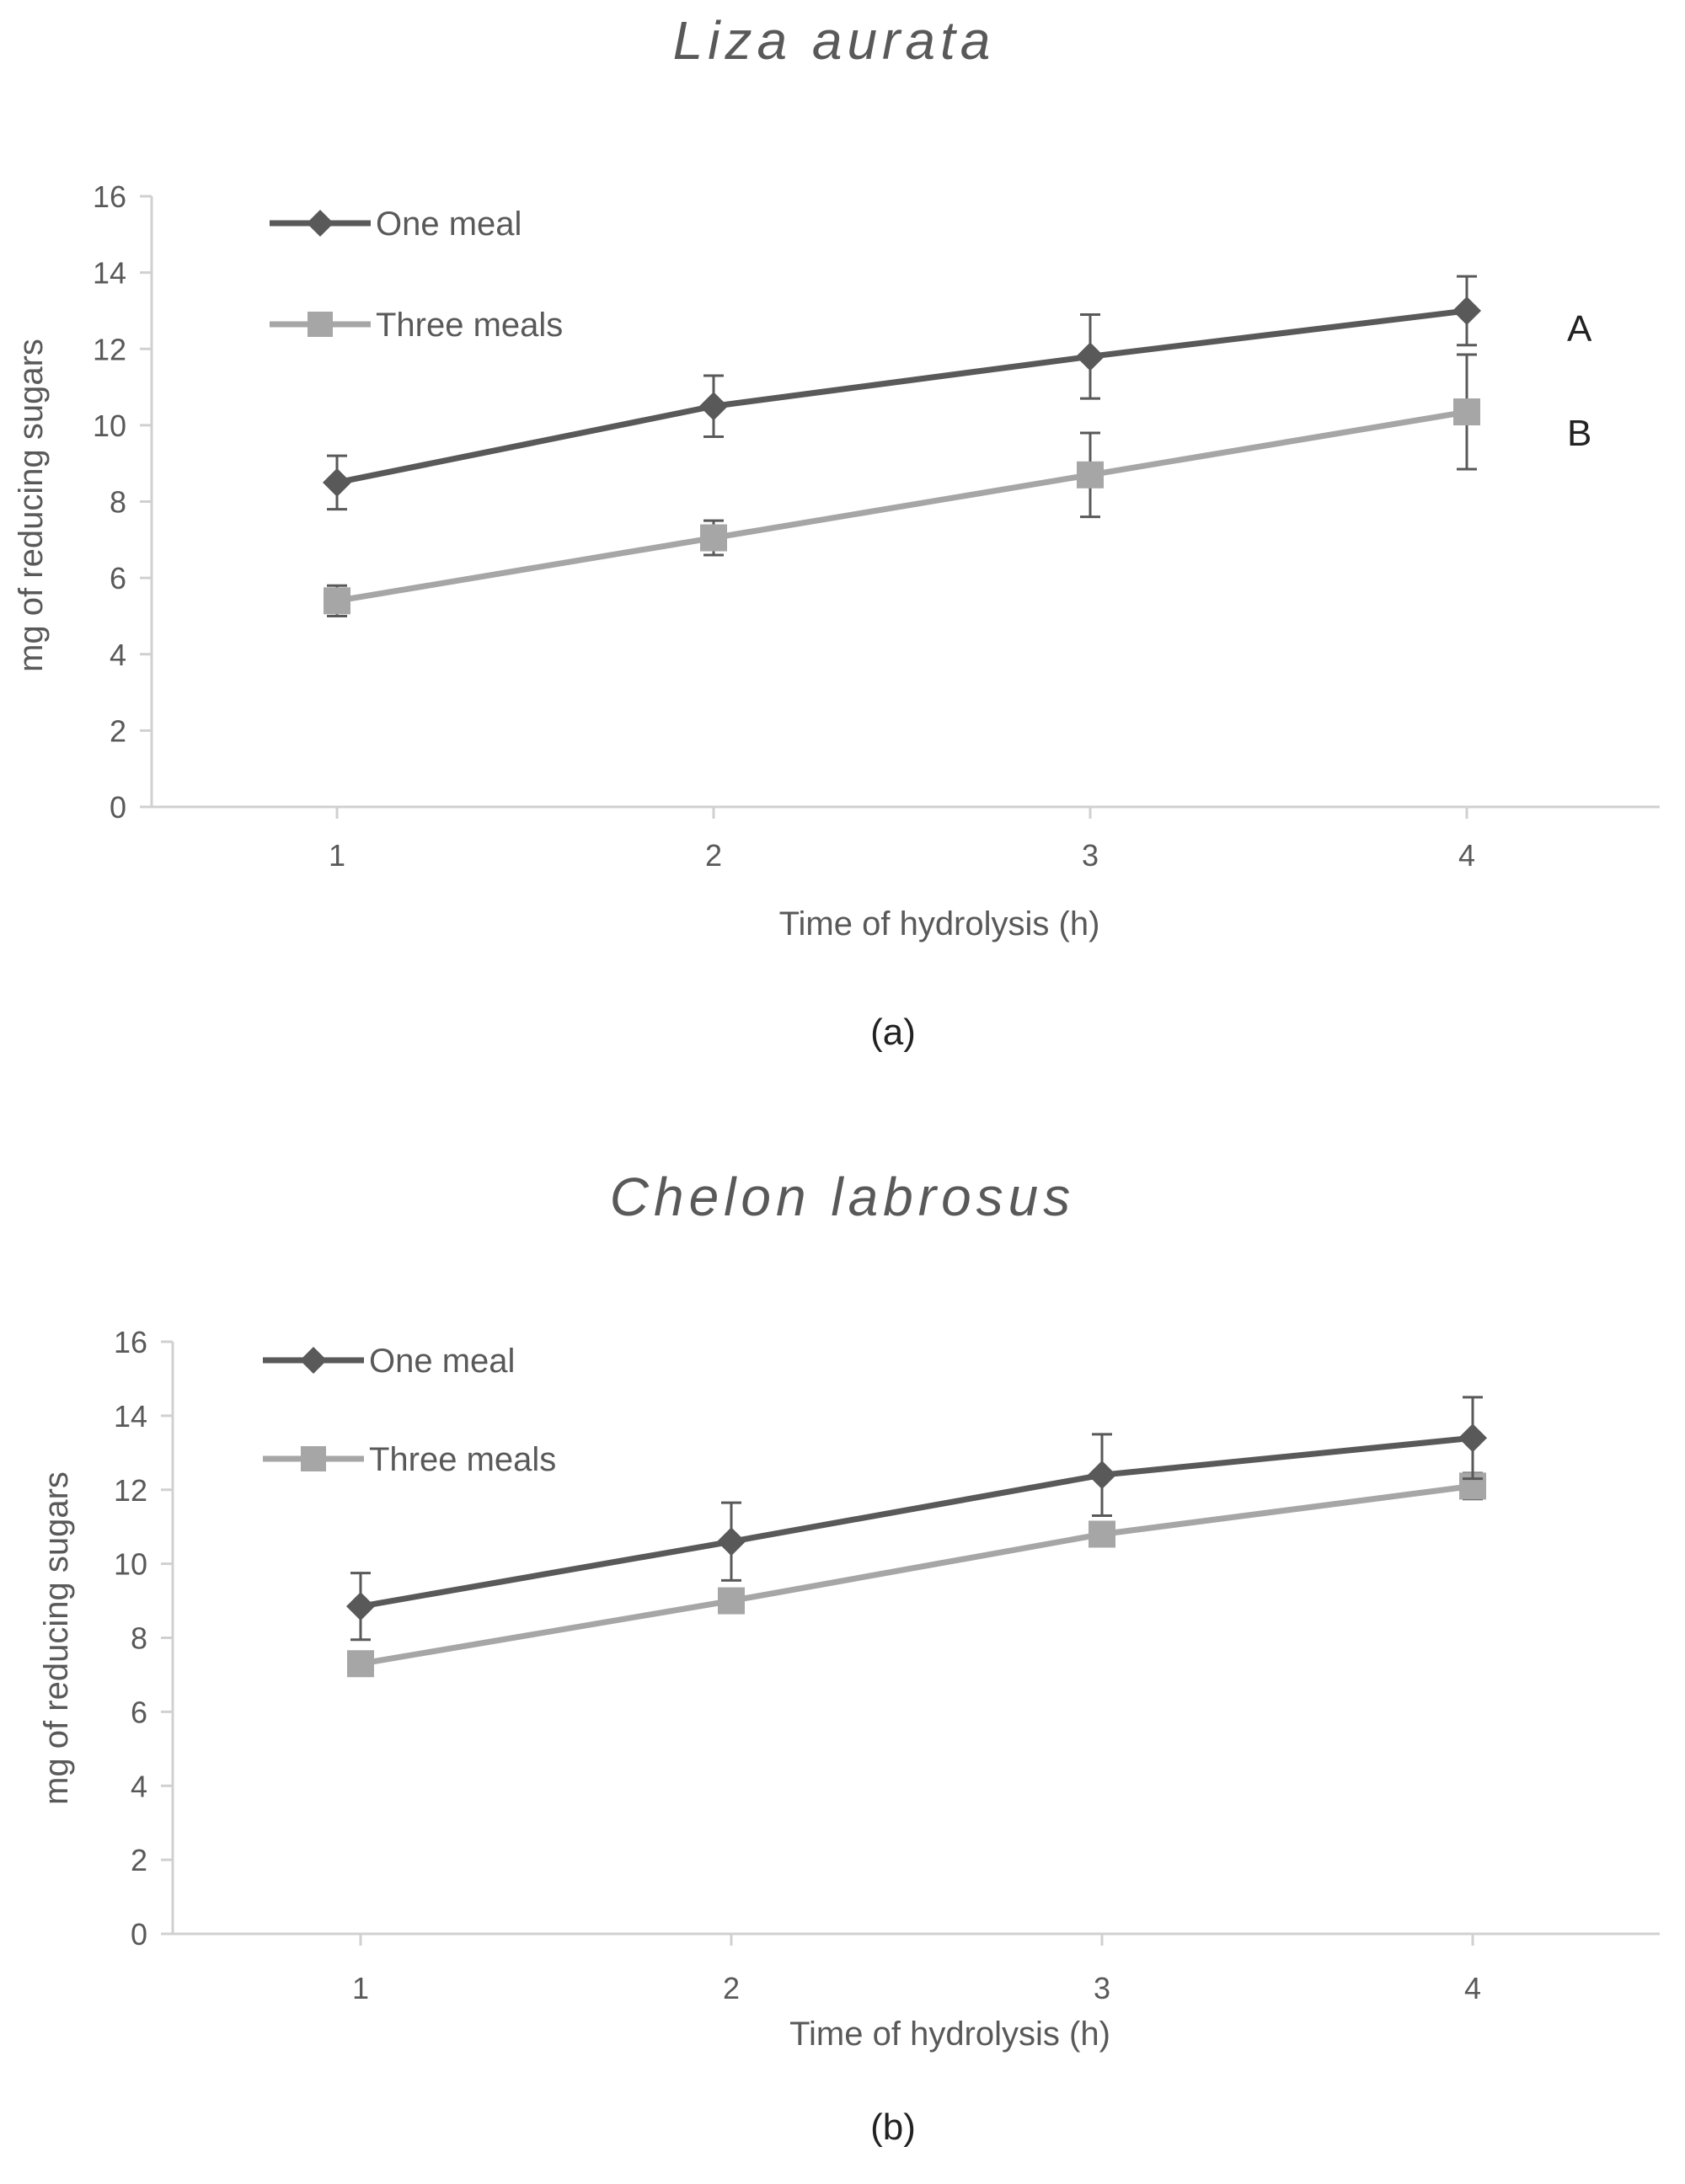 This screenshot has width=1685, height=2184. Describe the element at coordinates (834, 40) in the screenshot. I see `chart-title: Liza aurata` at that location.